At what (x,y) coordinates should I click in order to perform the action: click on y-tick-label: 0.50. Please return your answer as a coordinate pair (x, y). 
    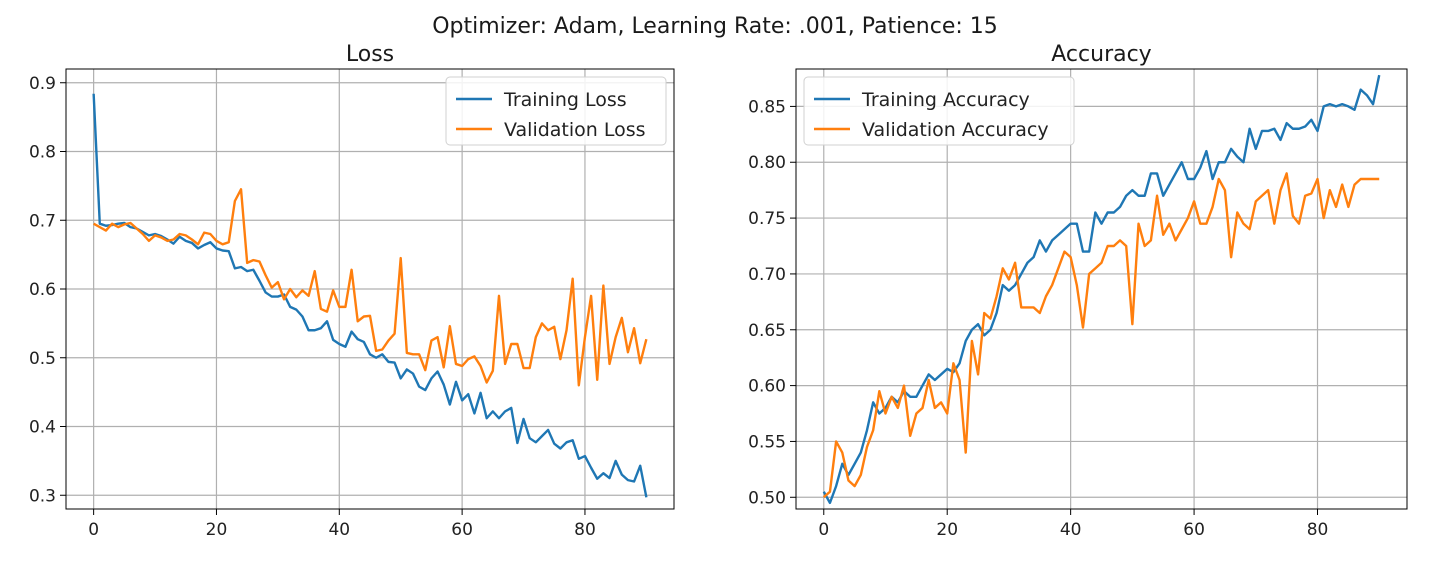
    Looking at the image, I should click on (767, 498).